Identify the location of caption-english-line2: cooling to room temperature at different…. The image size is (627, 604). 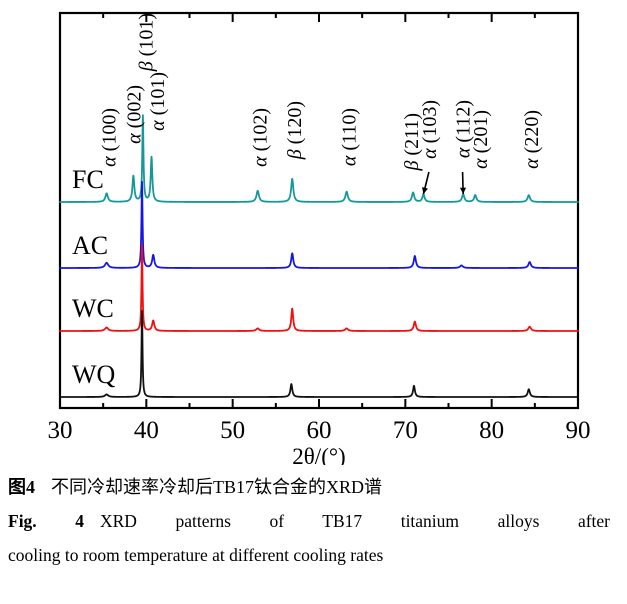
(196, 555).